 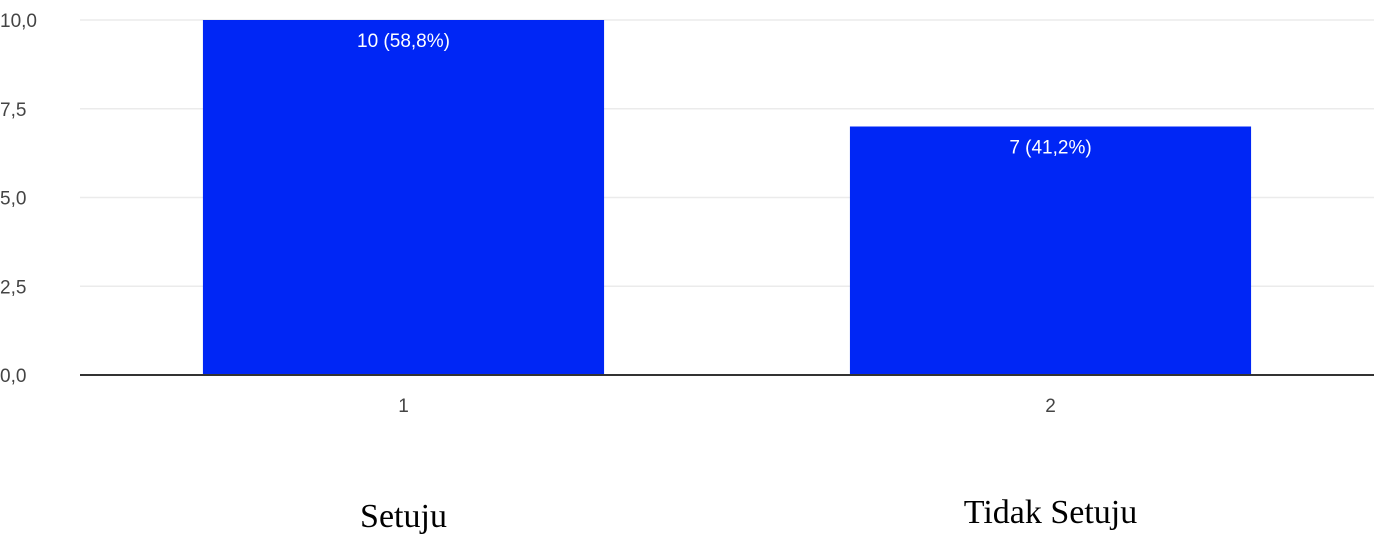 I want to click on y-tick-label: 2,5, so click(x=13, y=287).